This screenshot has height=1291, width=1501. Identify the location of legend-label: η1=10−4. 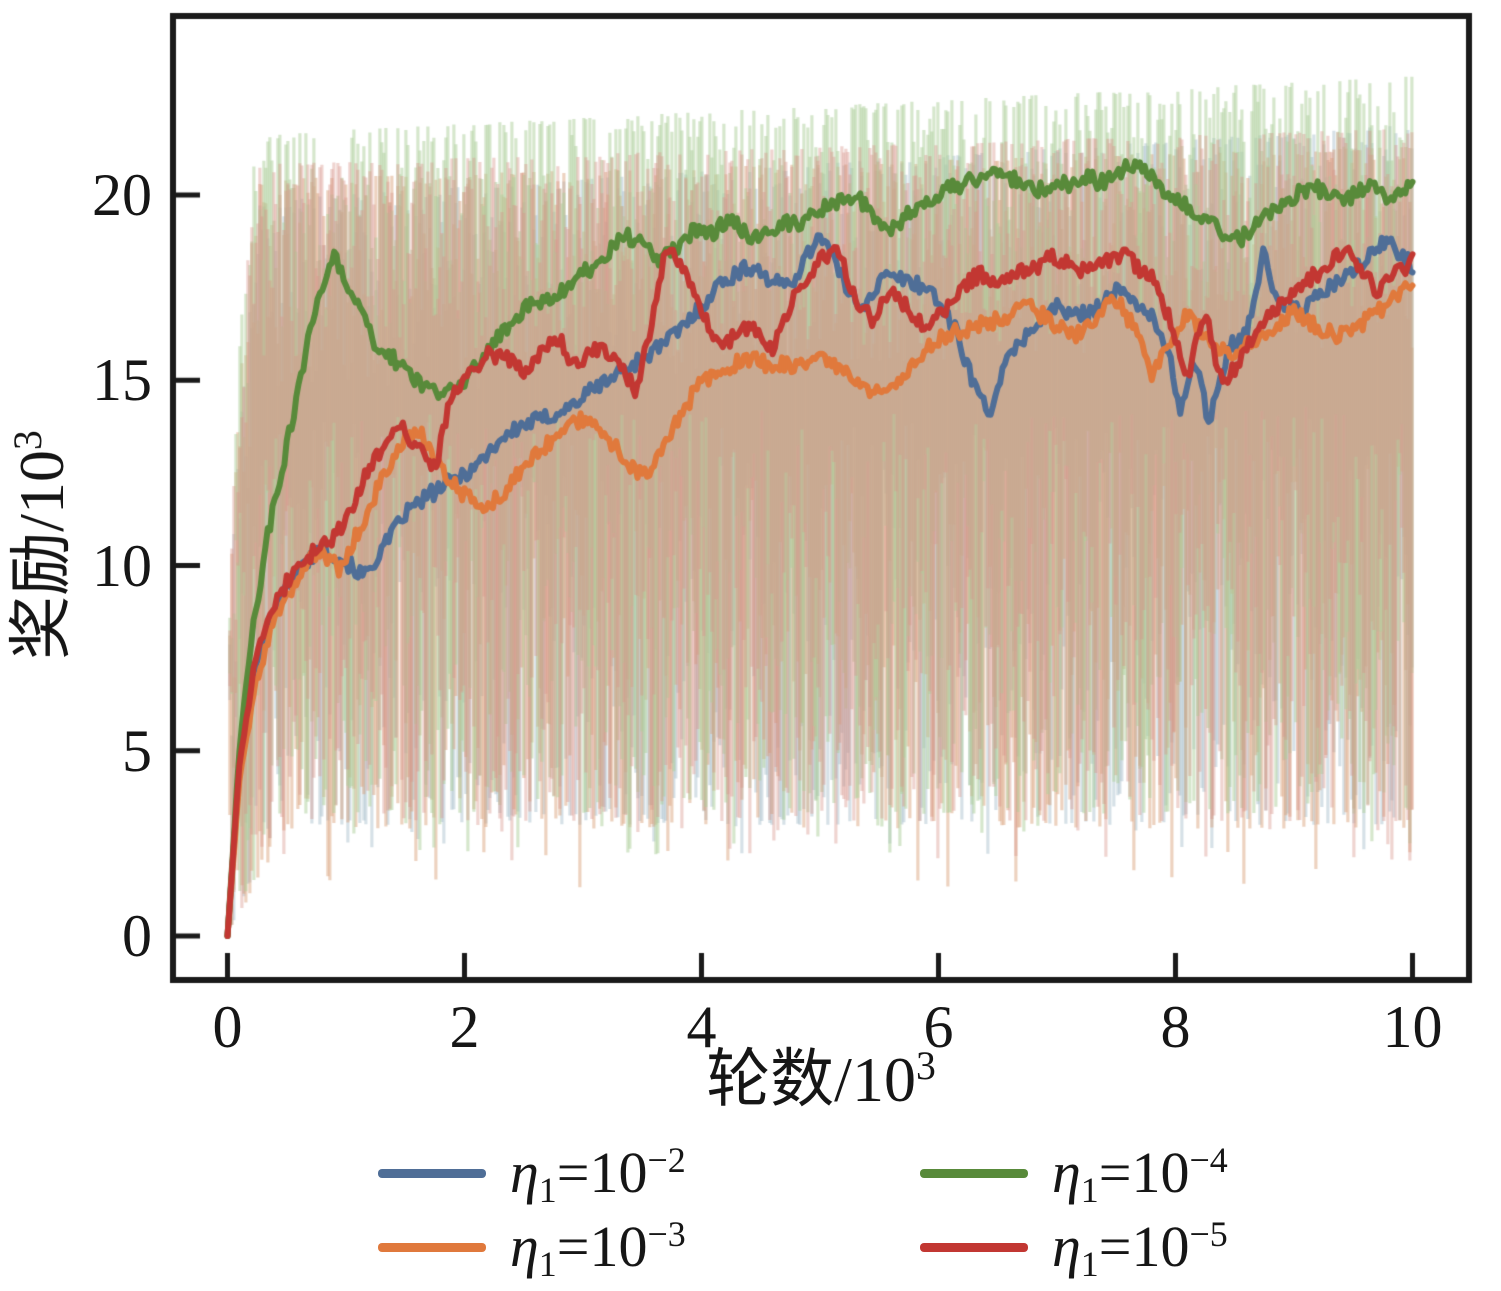
(1140, 1175).